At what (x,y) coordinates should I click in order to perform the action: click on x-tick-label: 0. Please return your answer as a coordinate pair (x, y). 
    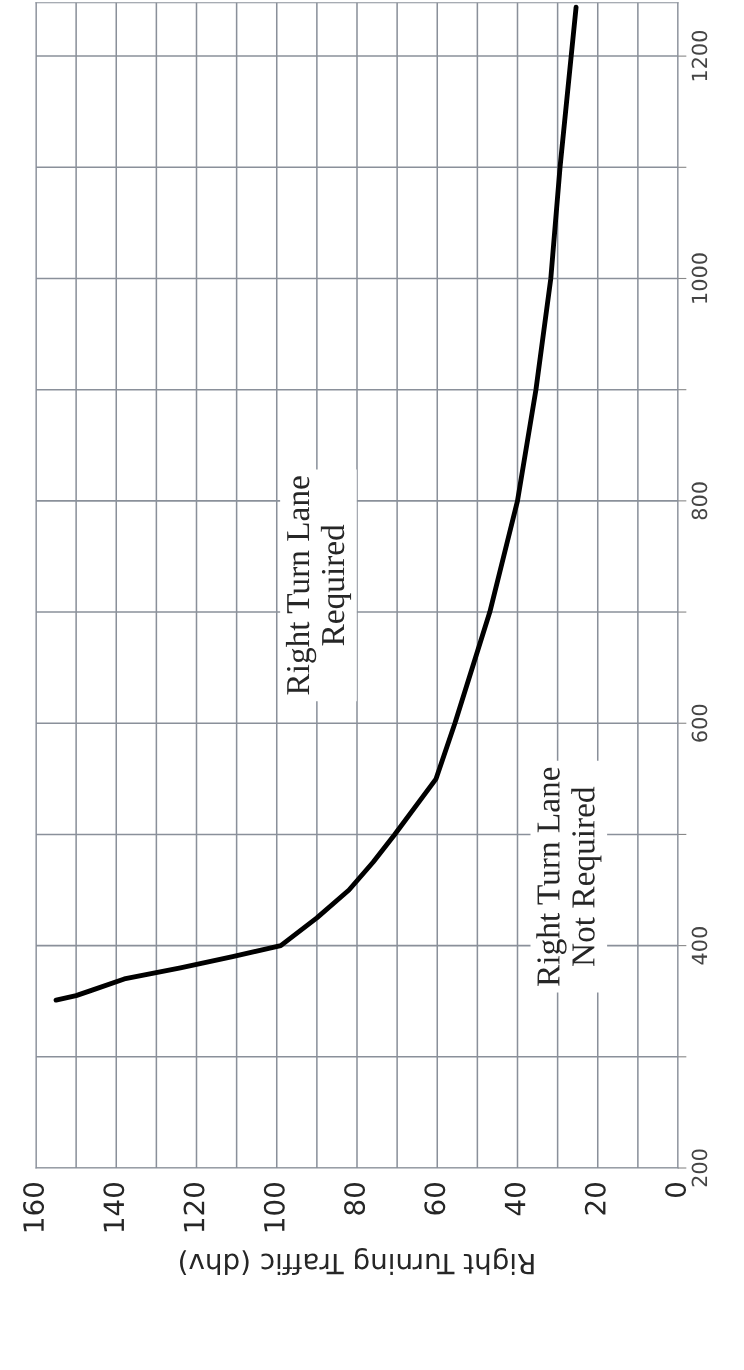
    Looking at the image, I should click on (676, 1190).